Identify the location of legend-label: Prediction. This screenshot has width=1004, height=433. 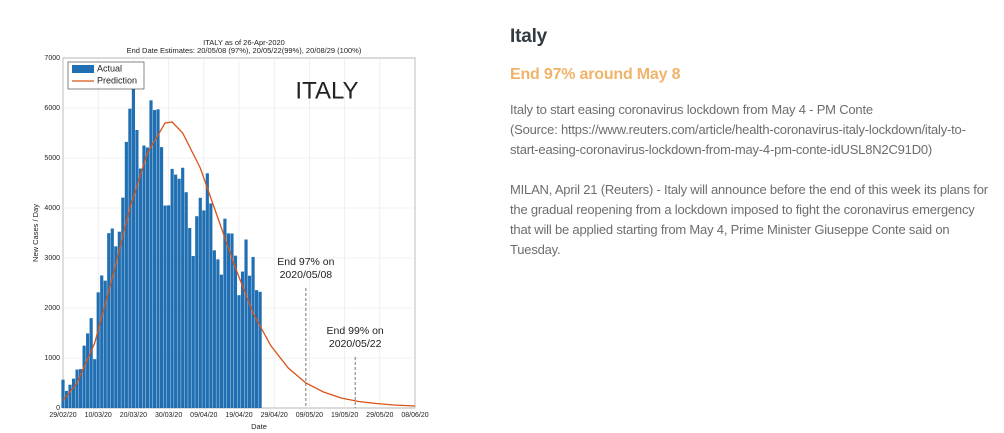
(117, 80).